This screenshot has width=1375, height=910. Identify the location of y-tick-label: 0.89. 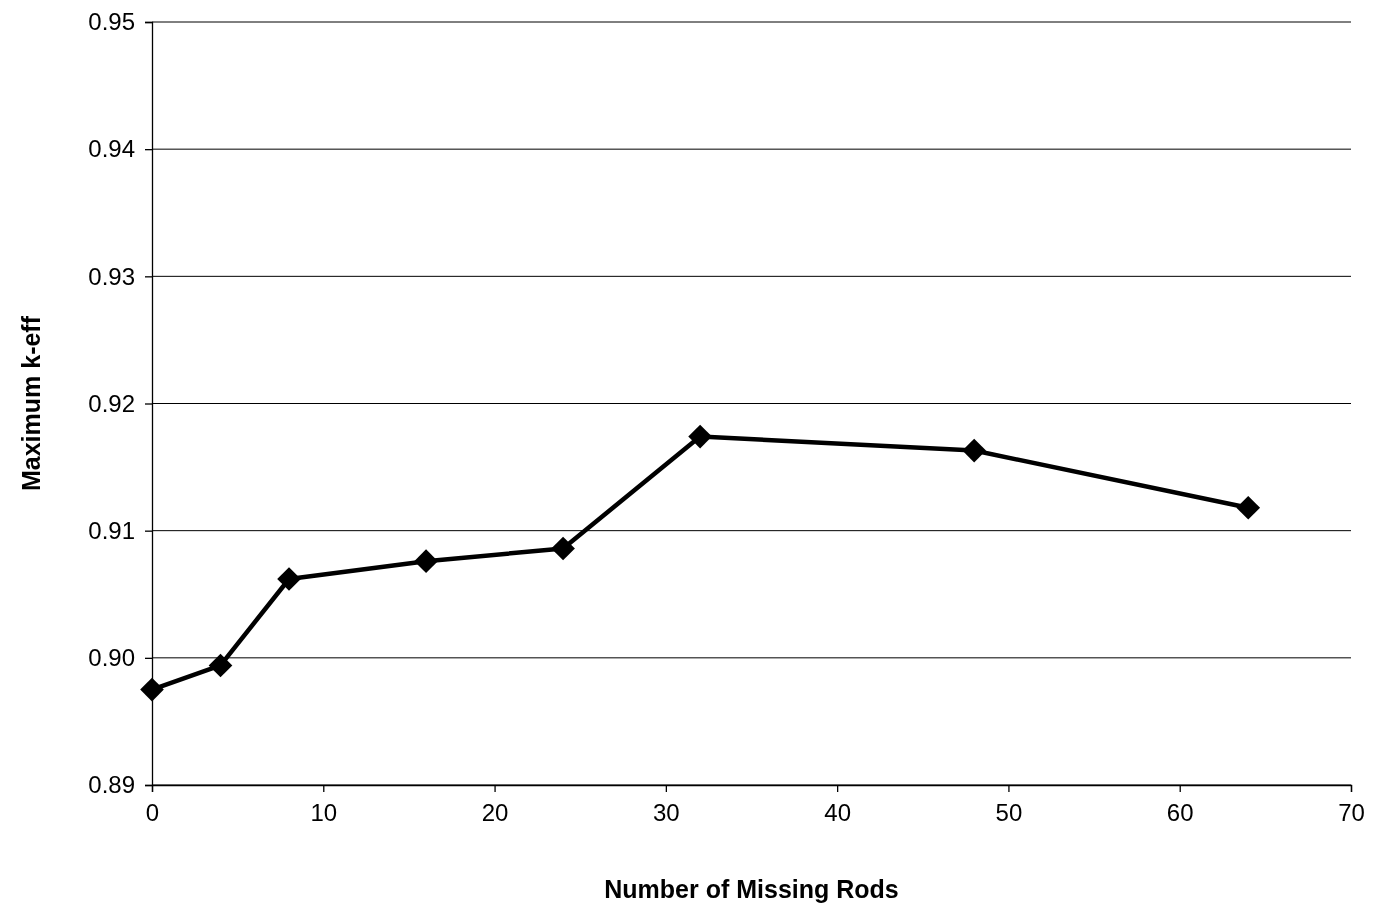
(111, 785).